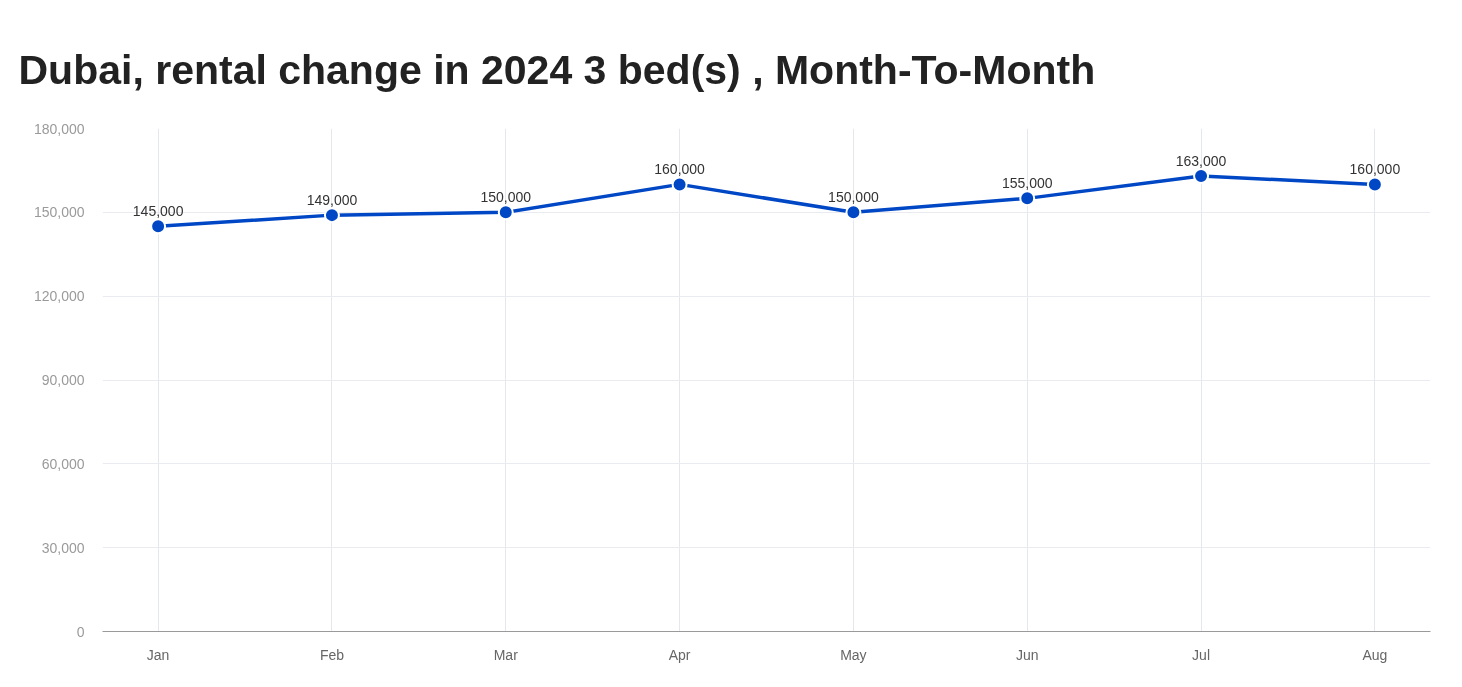 Image resolution: width=1462 pixels, height=687 pixels. Describe the element at coordinates (332, 654) in the screenshot. I see `x-tick-label: Feb` at that location.